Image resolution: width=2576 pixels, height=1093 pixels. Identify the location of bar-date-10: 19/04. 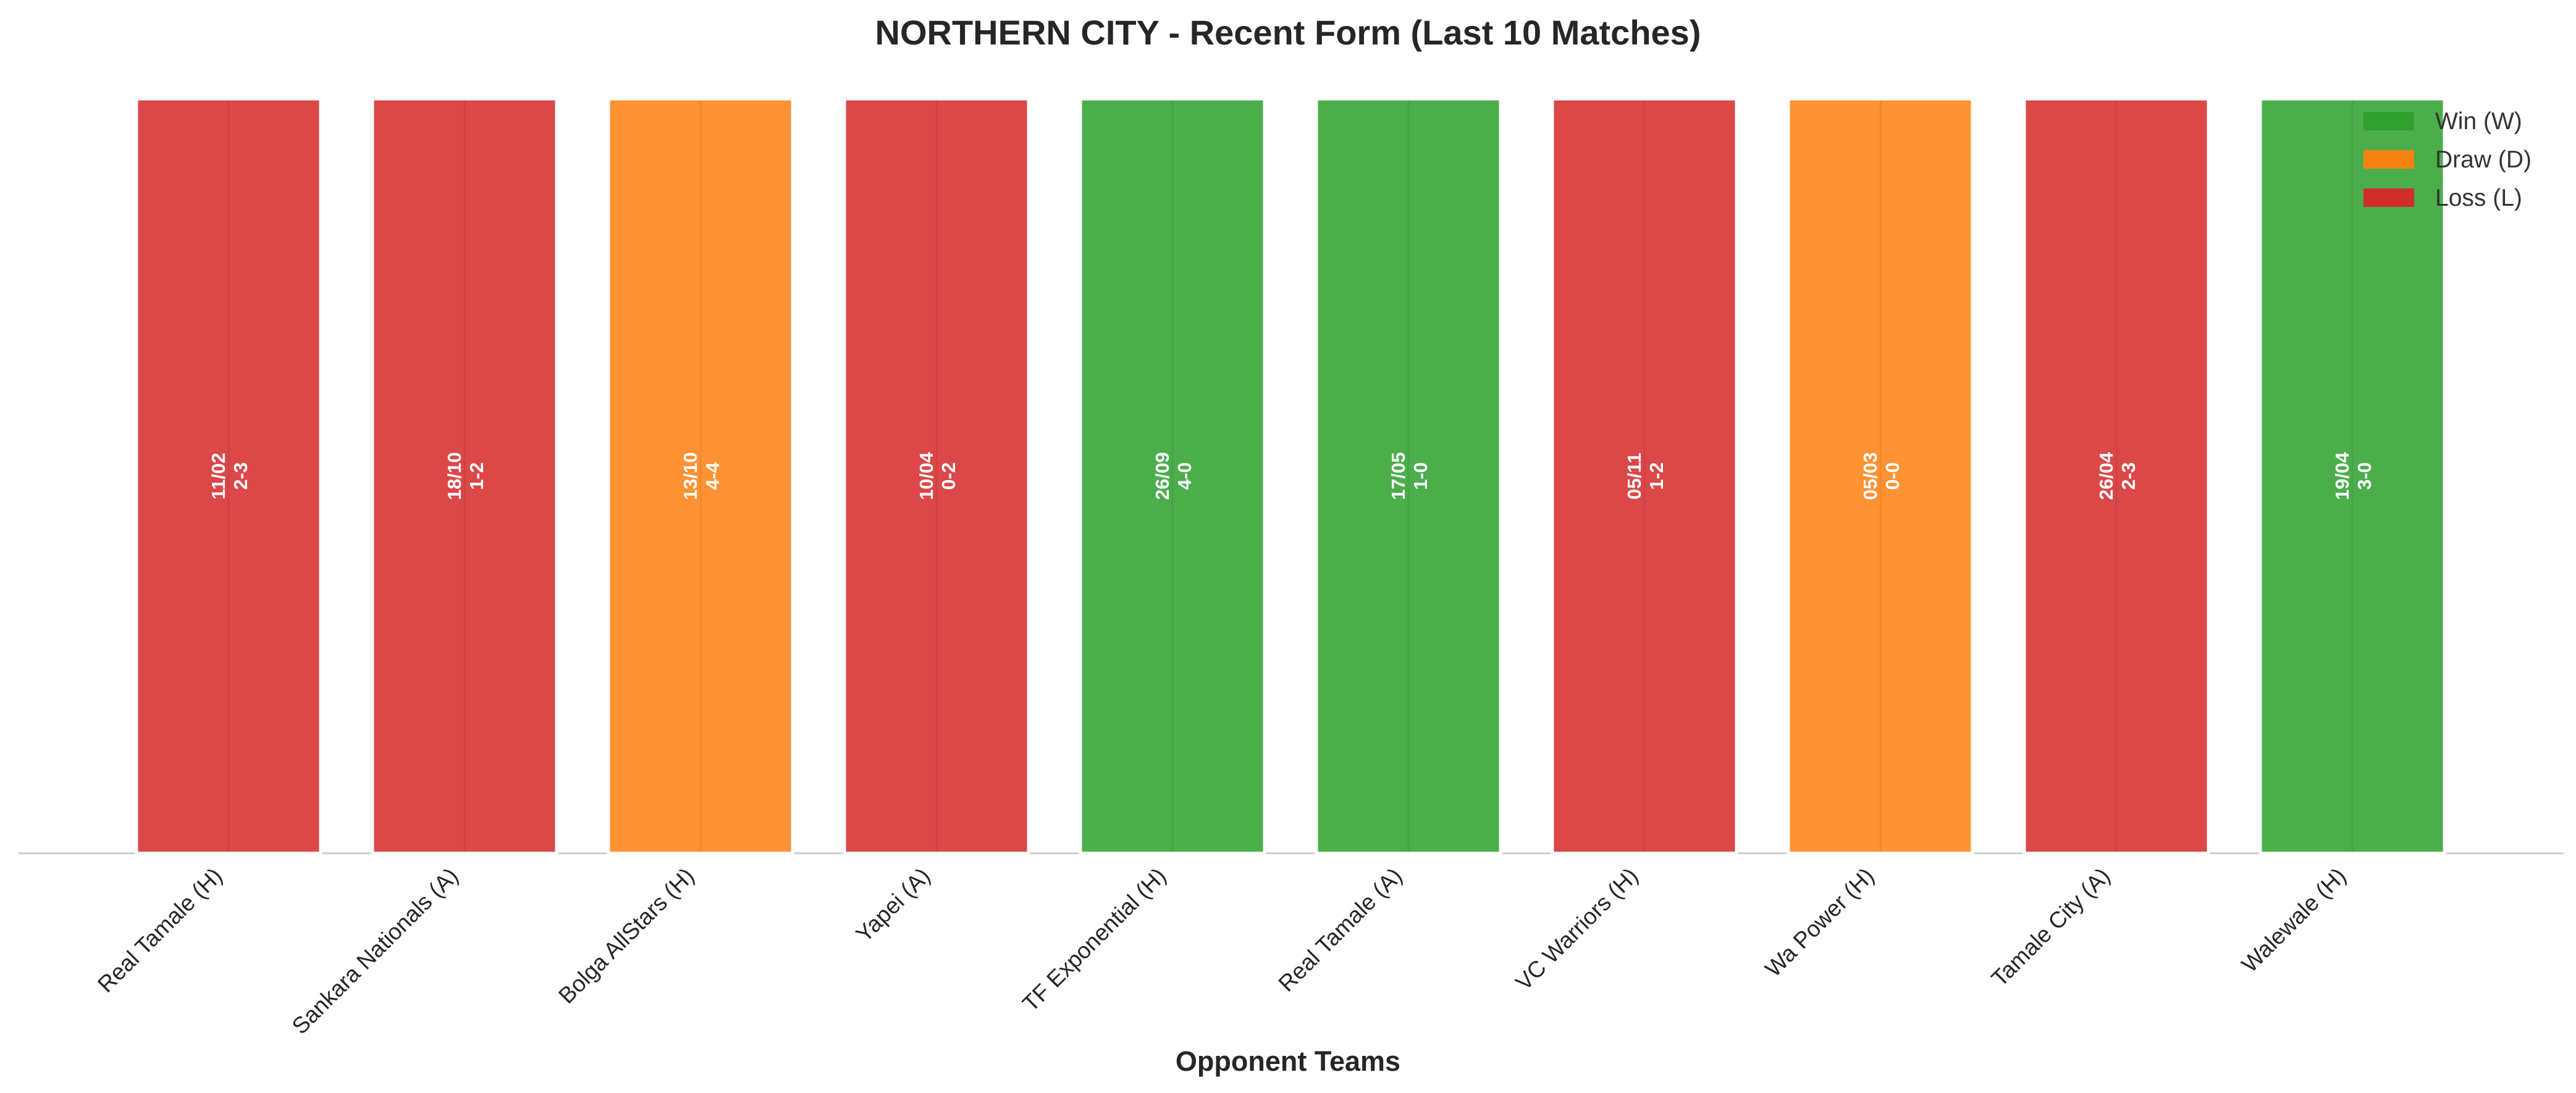
(2342, 476).